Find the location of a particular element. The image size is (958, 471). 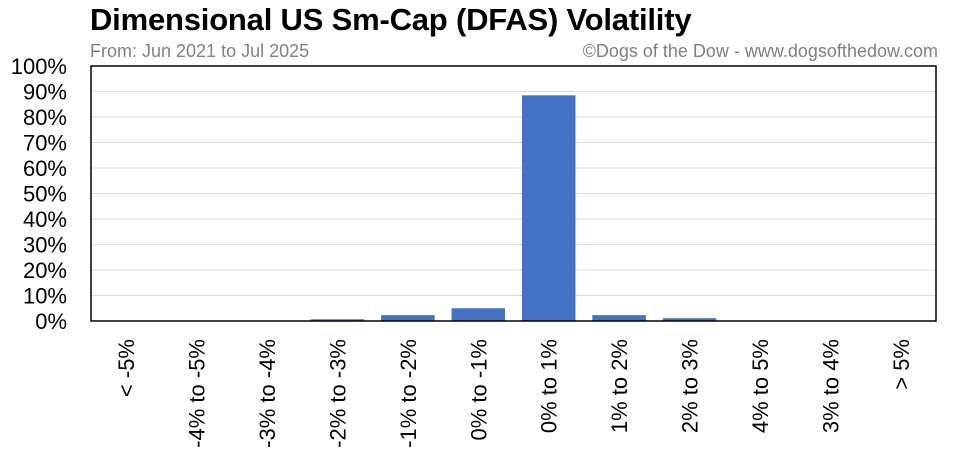

x-tick-label: -3% to -4% is located at coordinates (267, 393).